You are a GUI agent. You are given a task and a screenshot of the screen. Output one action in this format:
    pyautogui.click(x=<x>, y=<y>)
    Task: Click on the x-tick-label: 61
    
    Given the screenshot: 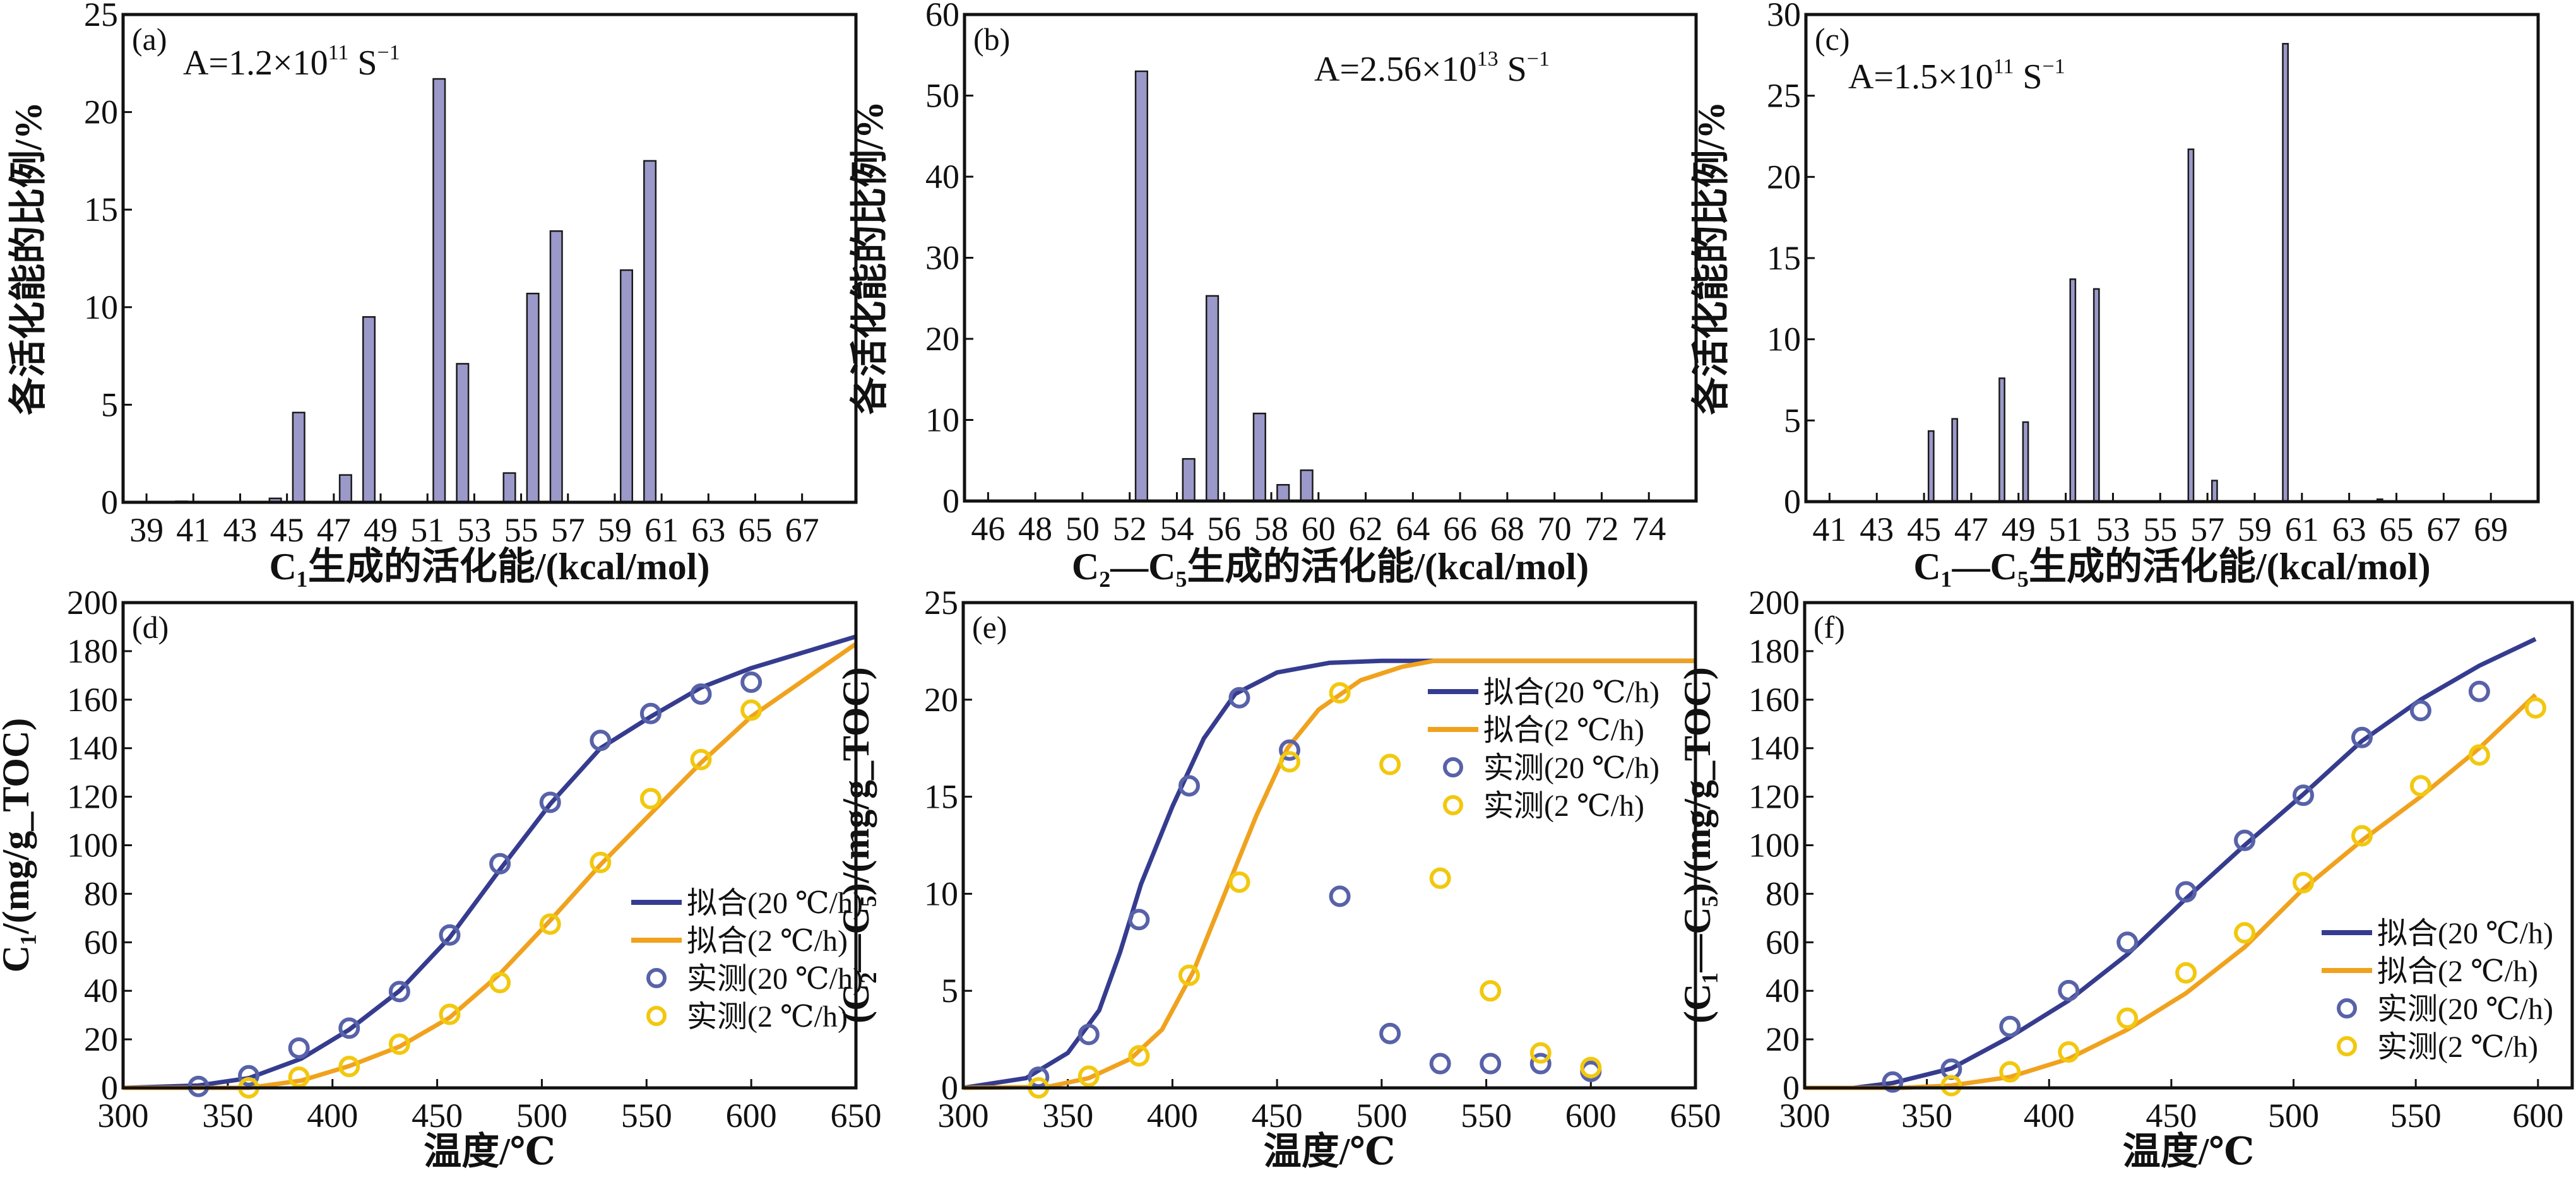 What is the action you would take?
    pyautogui.click(x=2302, y=529)
    